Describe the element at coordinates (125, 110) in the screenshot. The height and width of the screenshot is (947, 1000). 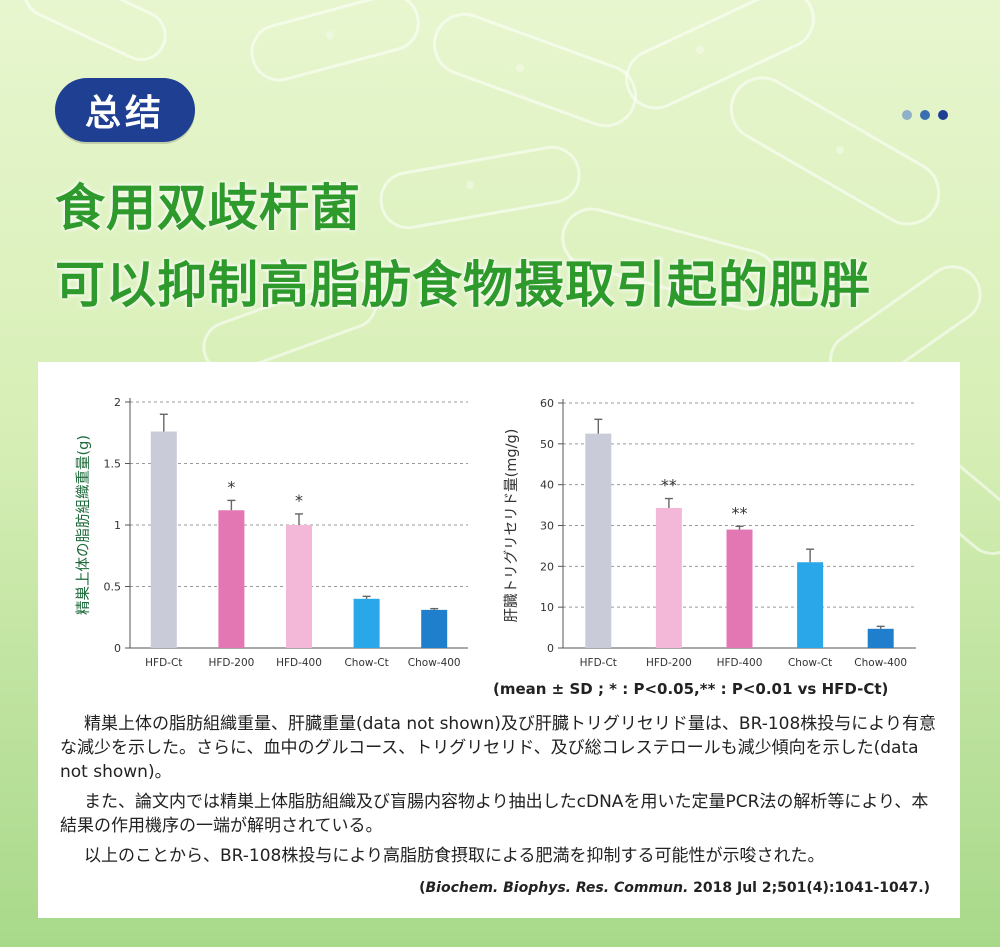
I see `summary-badge: 总结` at that location.